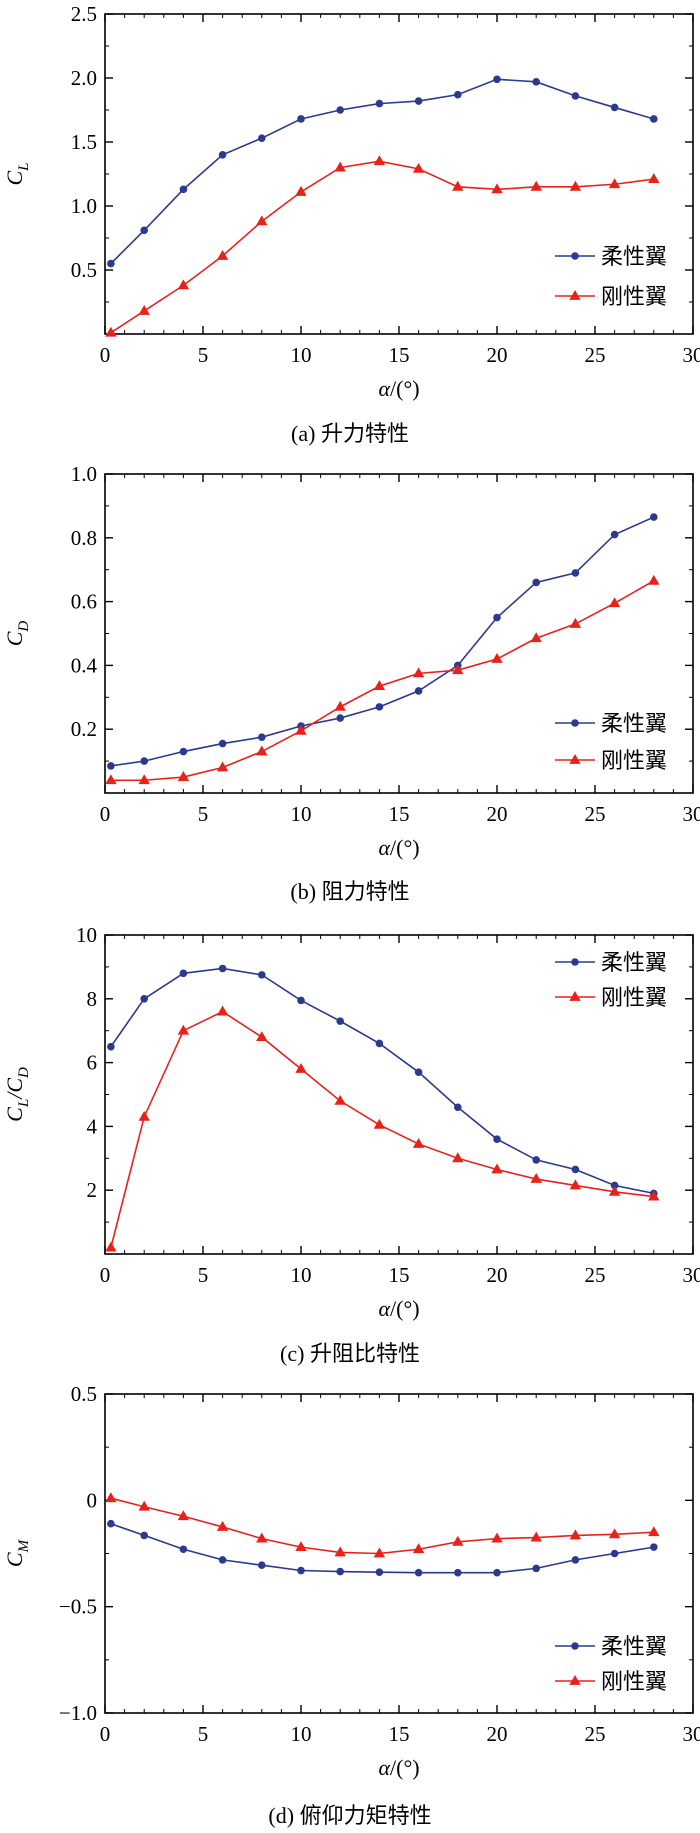 The width and height of the screenshot is (700, 1833). What do you see at coordinates (382, 1548) in the screenshot?
I see `series-line-flexible` at bounding box center [382, 1548].